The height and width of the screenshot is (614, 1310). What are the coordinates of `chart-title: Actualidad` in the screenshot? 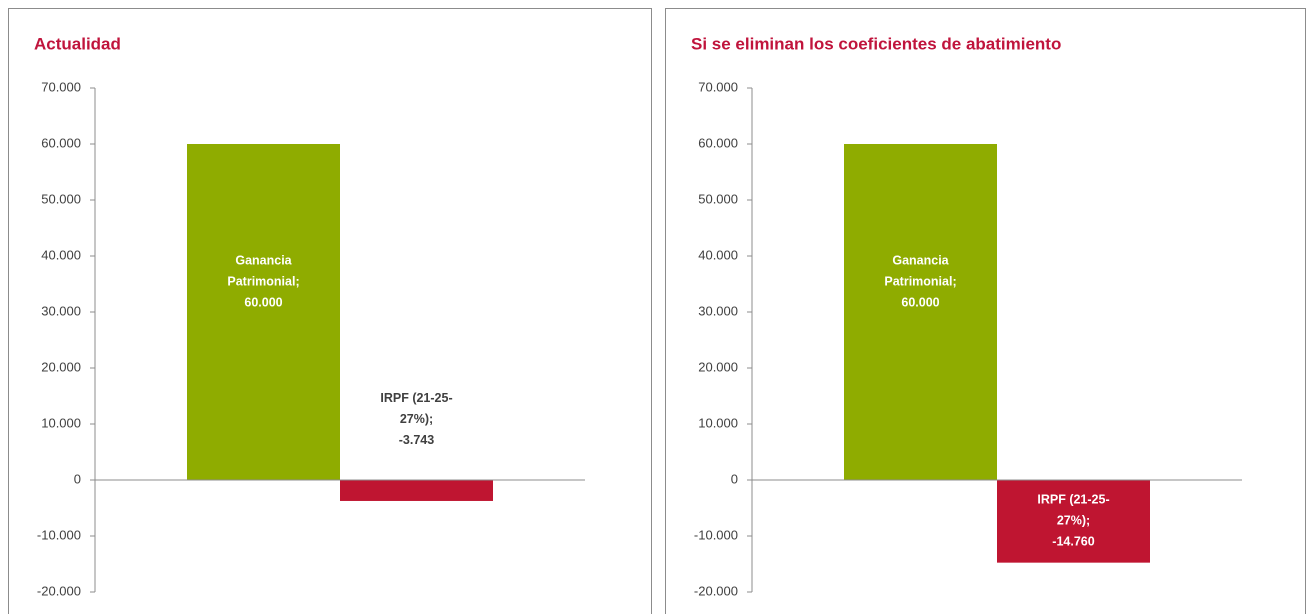 It's located at (77, 43).